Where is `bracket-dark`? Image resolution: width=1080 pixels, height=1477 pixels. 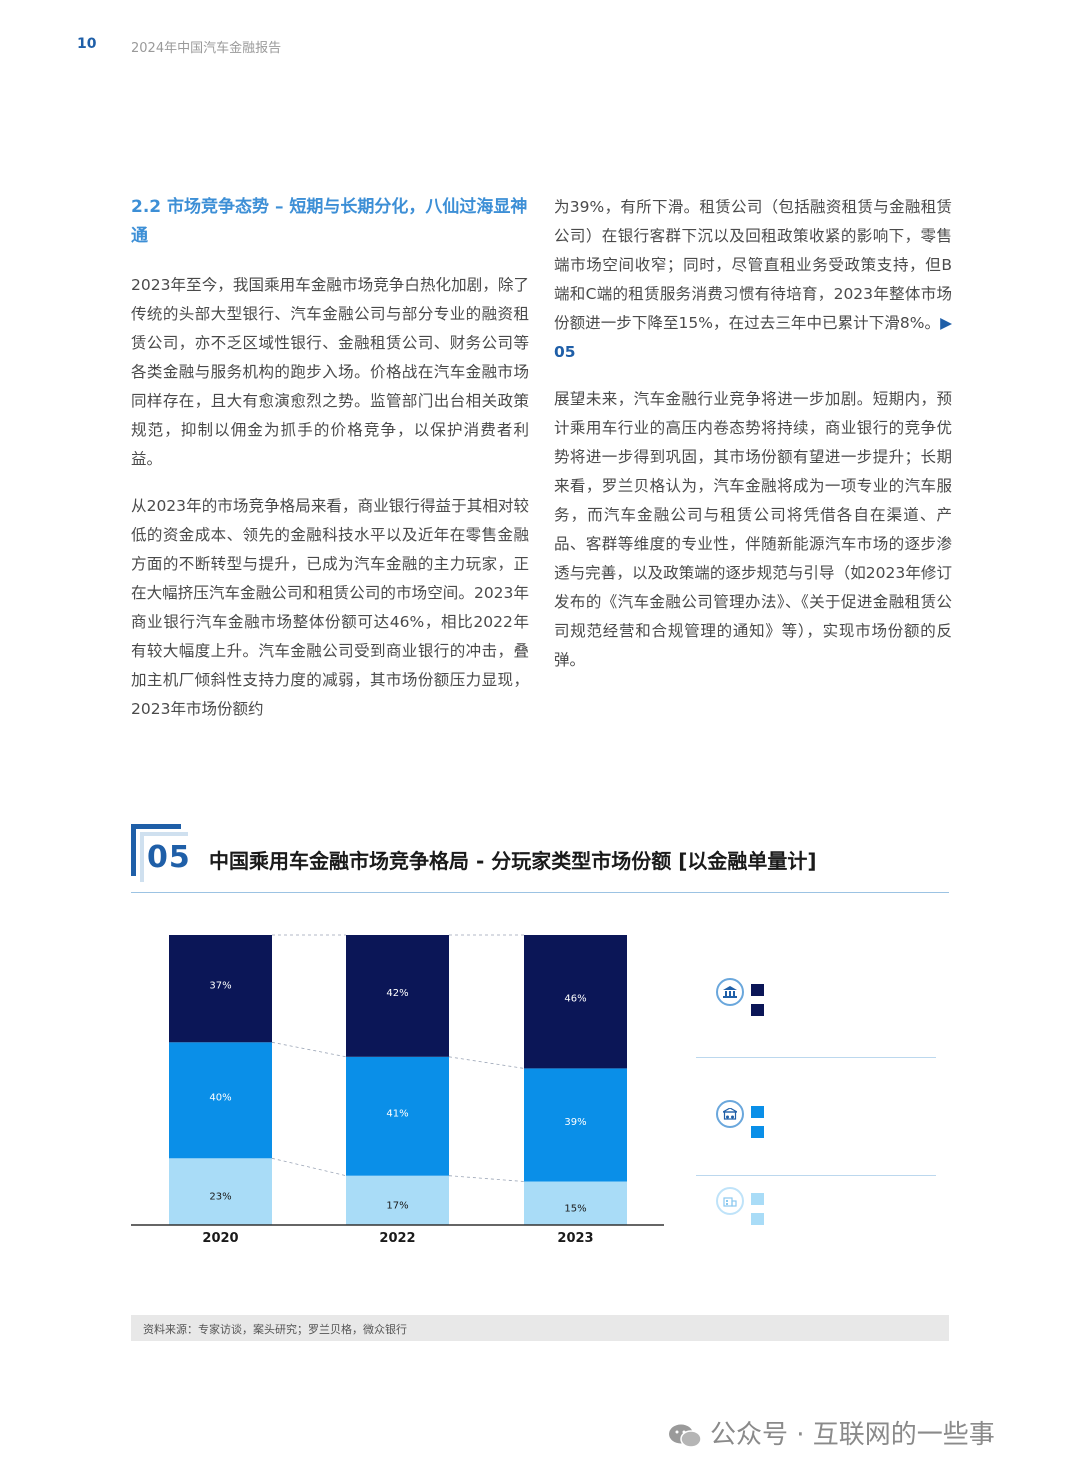
bracket-dark is located at coordinates (156, 850).